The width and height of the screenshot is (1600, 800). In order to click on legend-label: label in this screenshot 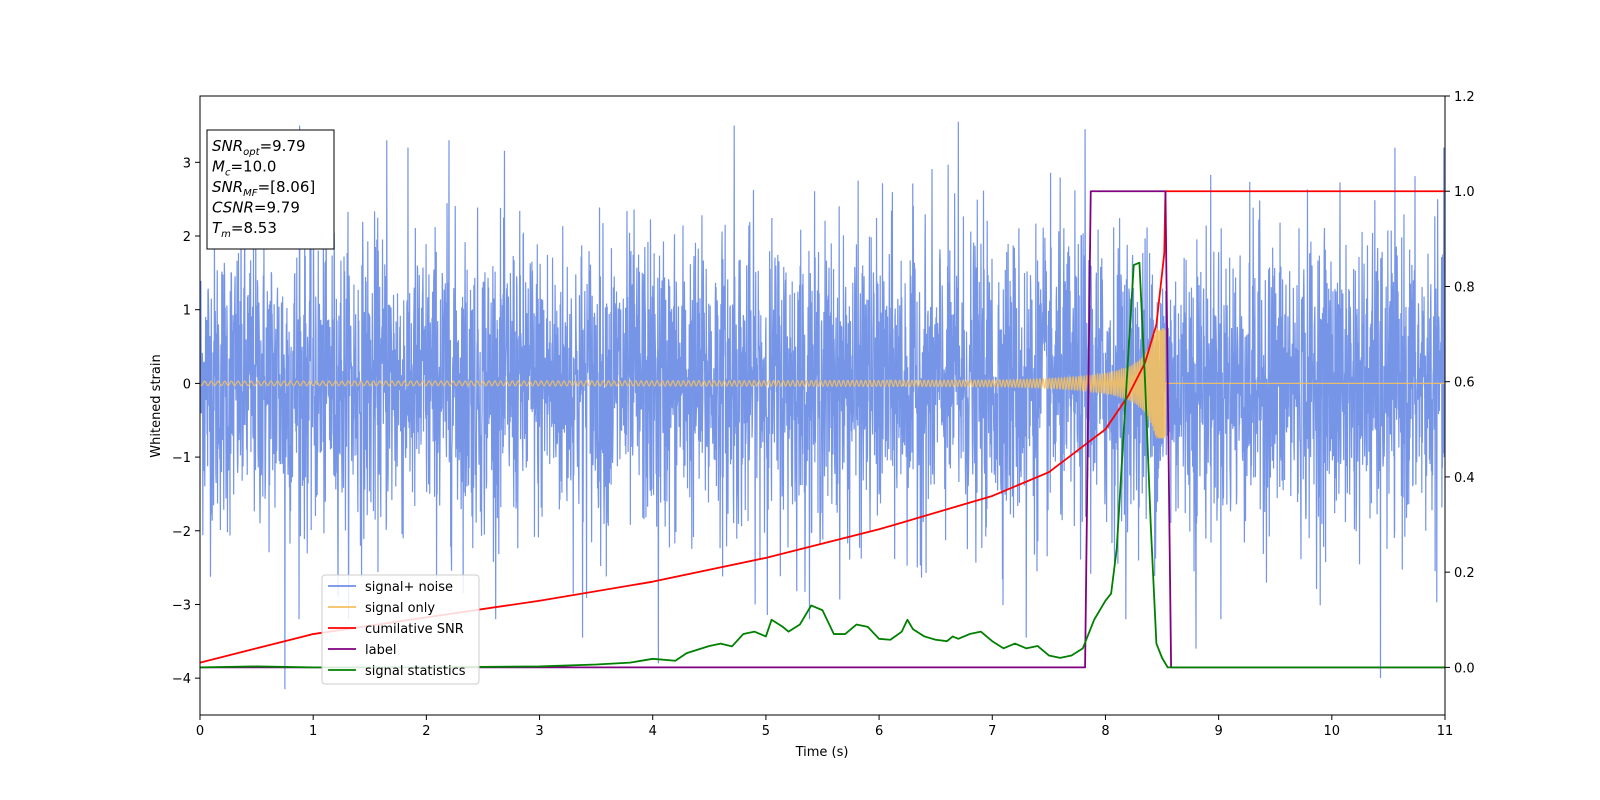, I will do `click(380, 650)`.